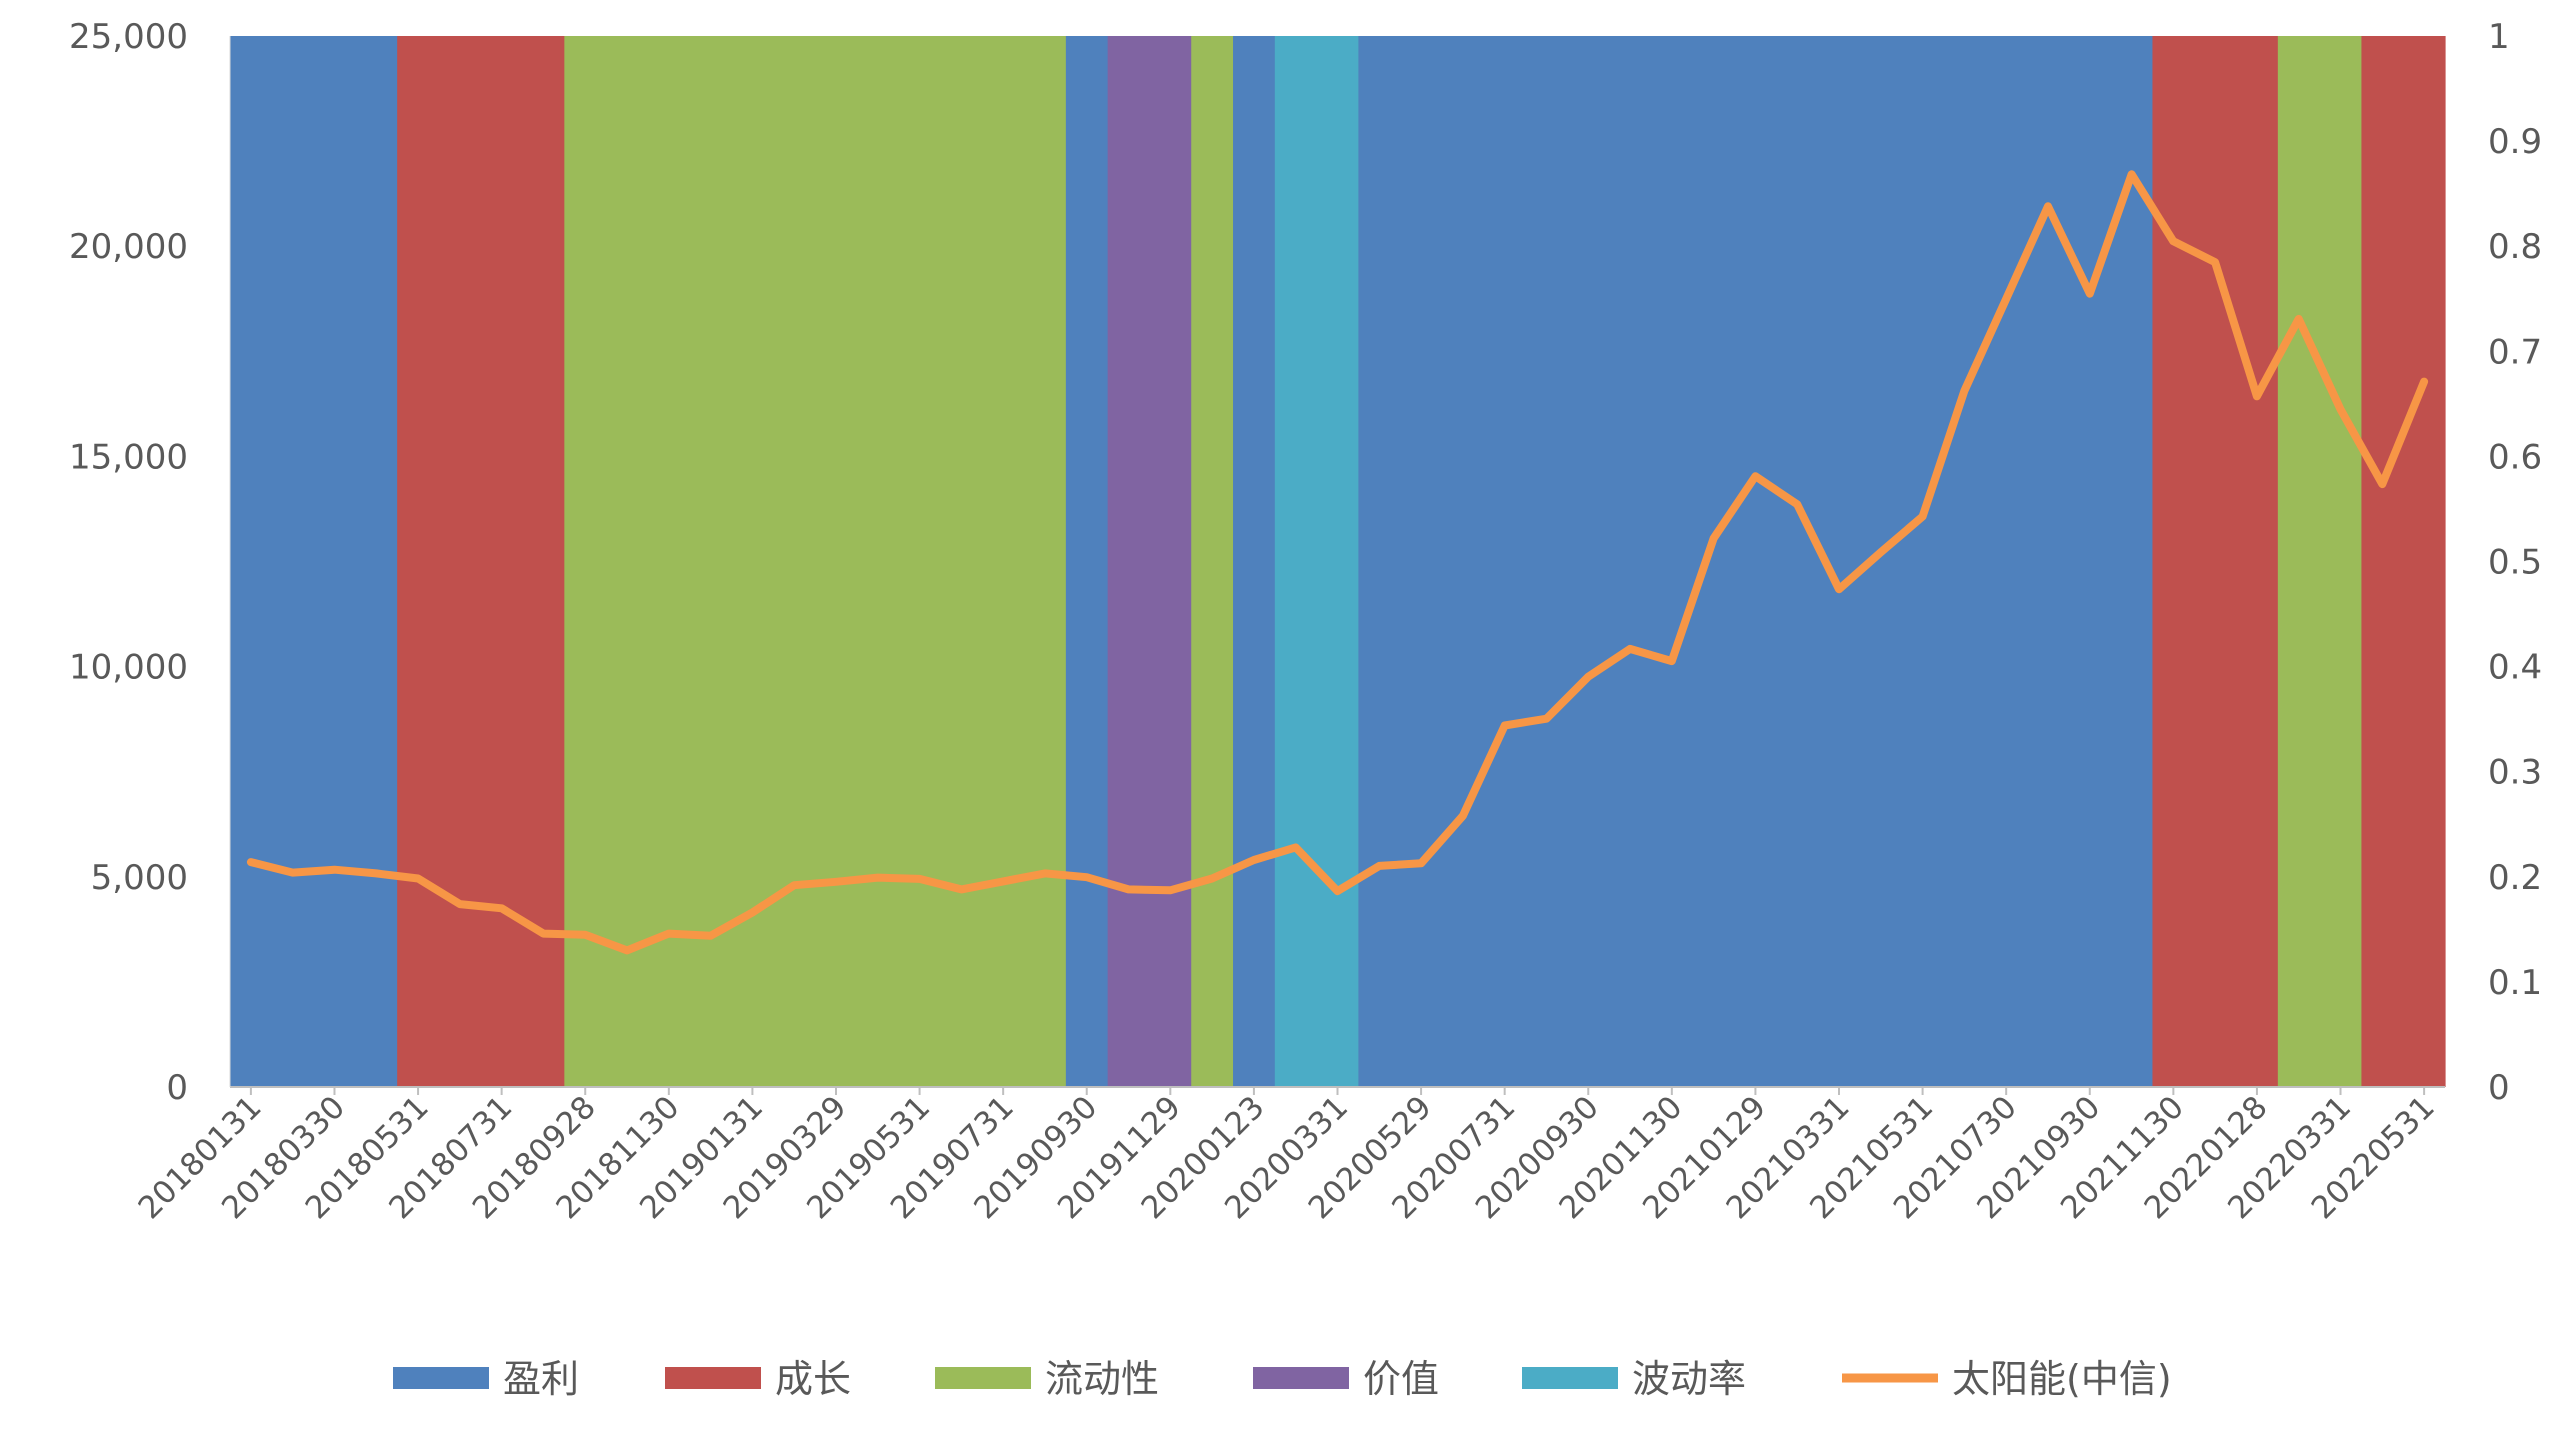  Describe the element at coordinates (2062, 1379) in the screenshot. I see `legend-label-solar: 太阳能(中信)` at that location.